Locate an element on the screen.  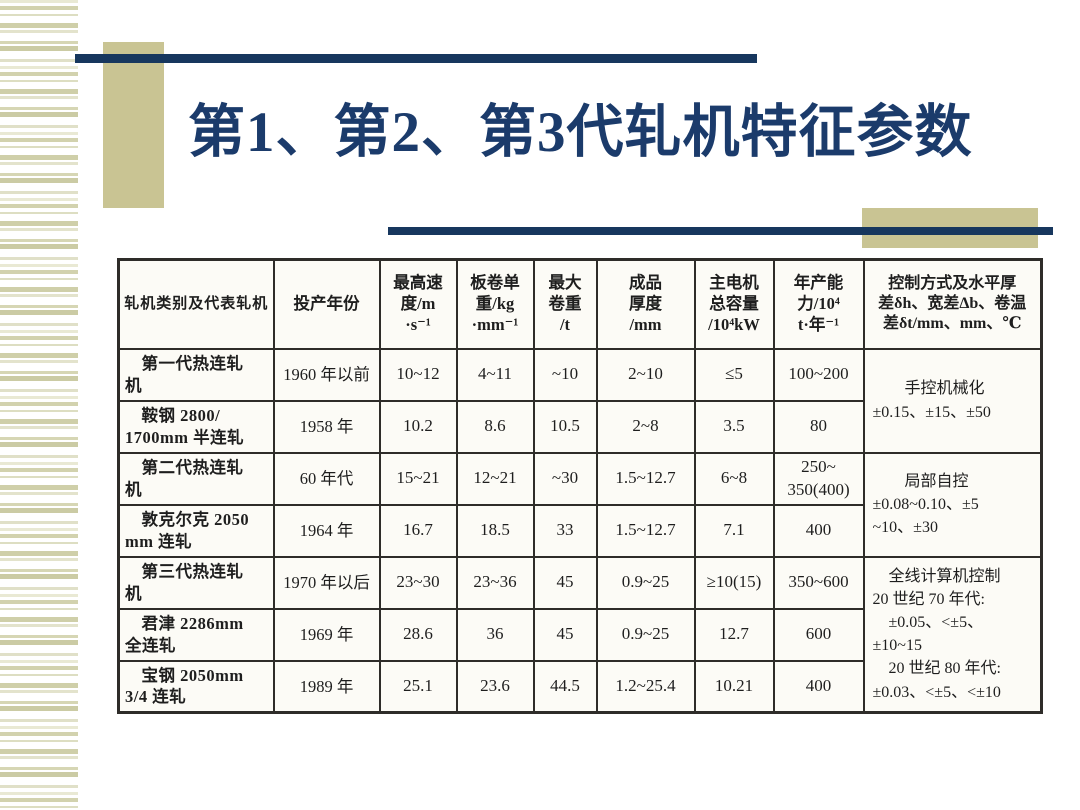
header-cell-5: 成品 厚度 /mm is located at coordinates (645, 304).